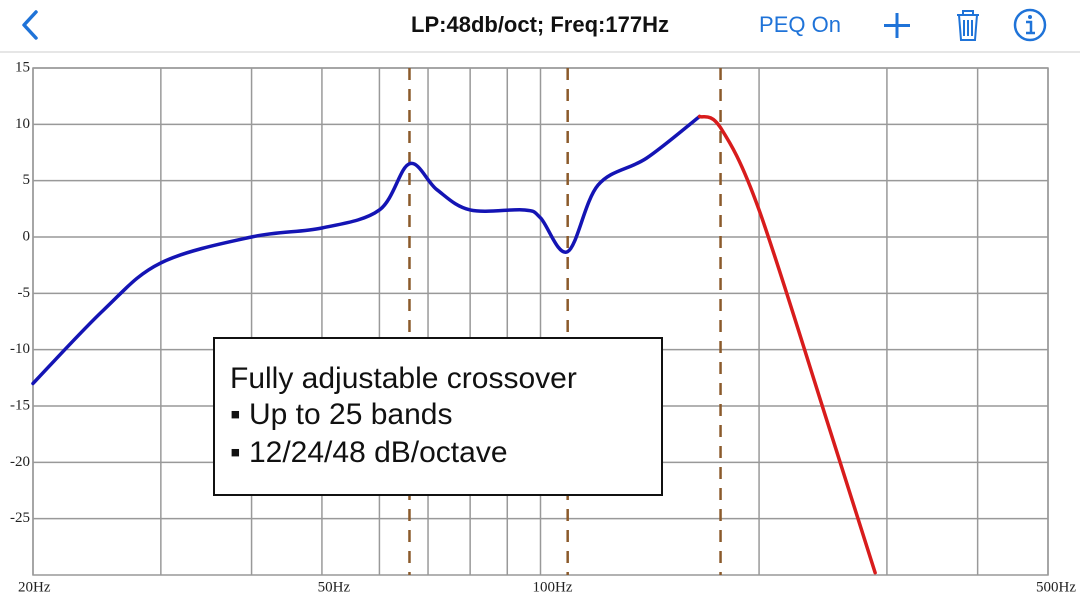 This screenshot has width=1080, height=603. I want to click on y-tick-label: -10, so click(20, 349).